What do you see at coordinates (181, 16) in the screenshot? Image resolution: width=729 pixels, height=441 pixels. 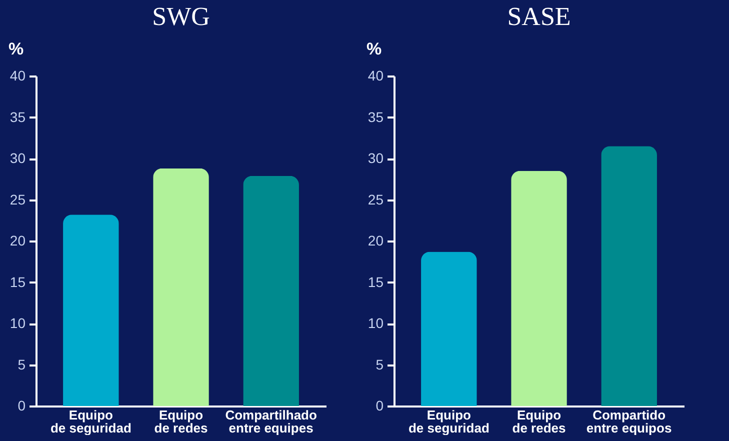 I see `chart-title: SWG` at bounding box center [181, 16].